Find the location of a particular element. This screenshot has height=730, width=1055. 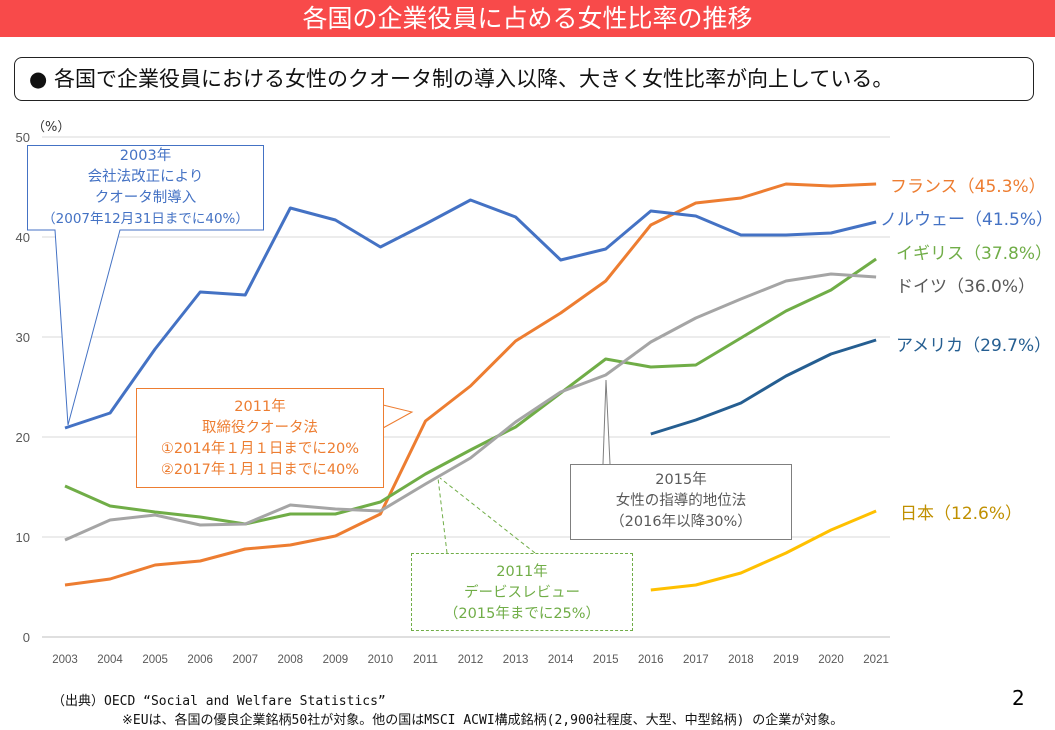

source-note: （出典）OECD “Social and Welfare Statistics” is located at coordinates (219, 701).